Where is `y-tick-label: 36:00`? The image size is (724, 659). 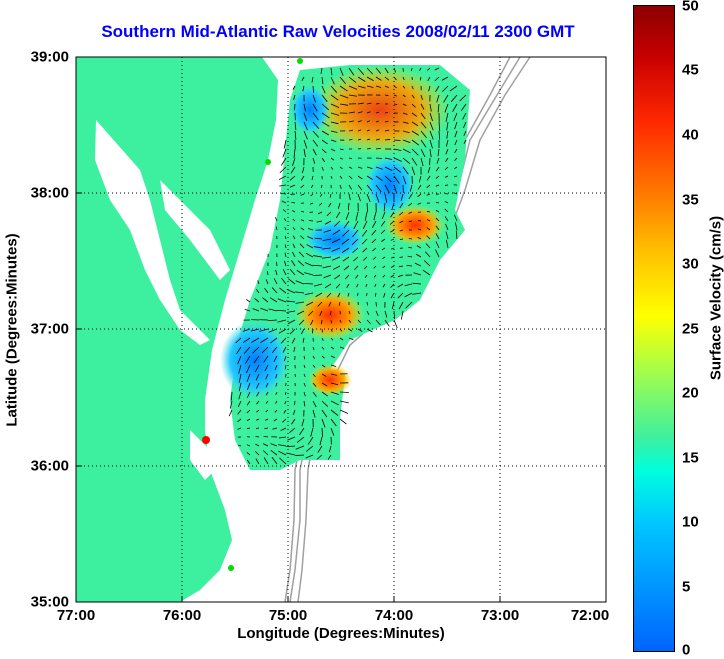
y-tick-label: 36:00 is located at coordinates (49, 466).